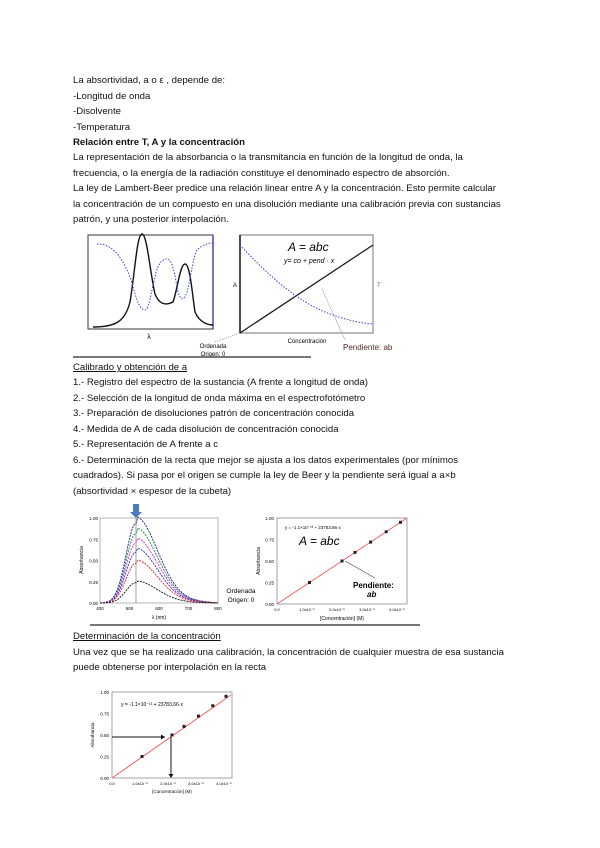 The width and height of the screenshot is (600, 848). Describe the element at coordinates (159, 618) in the screenshot. I see `spectra-xlabel: λ (nm)` at that location.